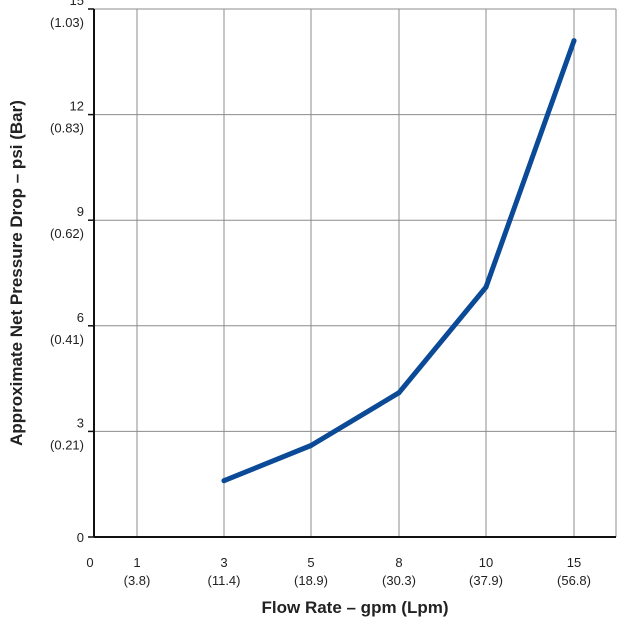 The width and height of the screenshot is (620, 628). I want to click on x-tick-label-secondary: (18.9), so click(311, 580).